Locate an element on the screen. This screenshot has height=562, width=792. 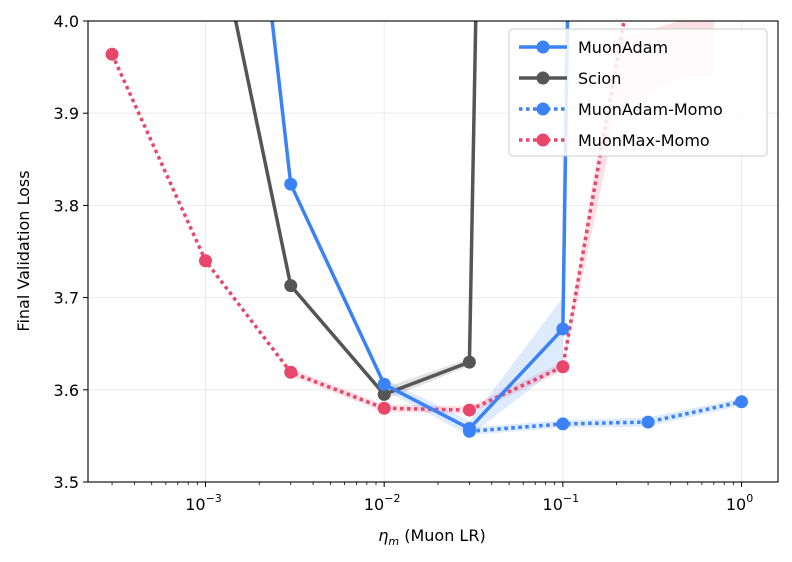
band-muonadam is located at coordinates (473, 366).